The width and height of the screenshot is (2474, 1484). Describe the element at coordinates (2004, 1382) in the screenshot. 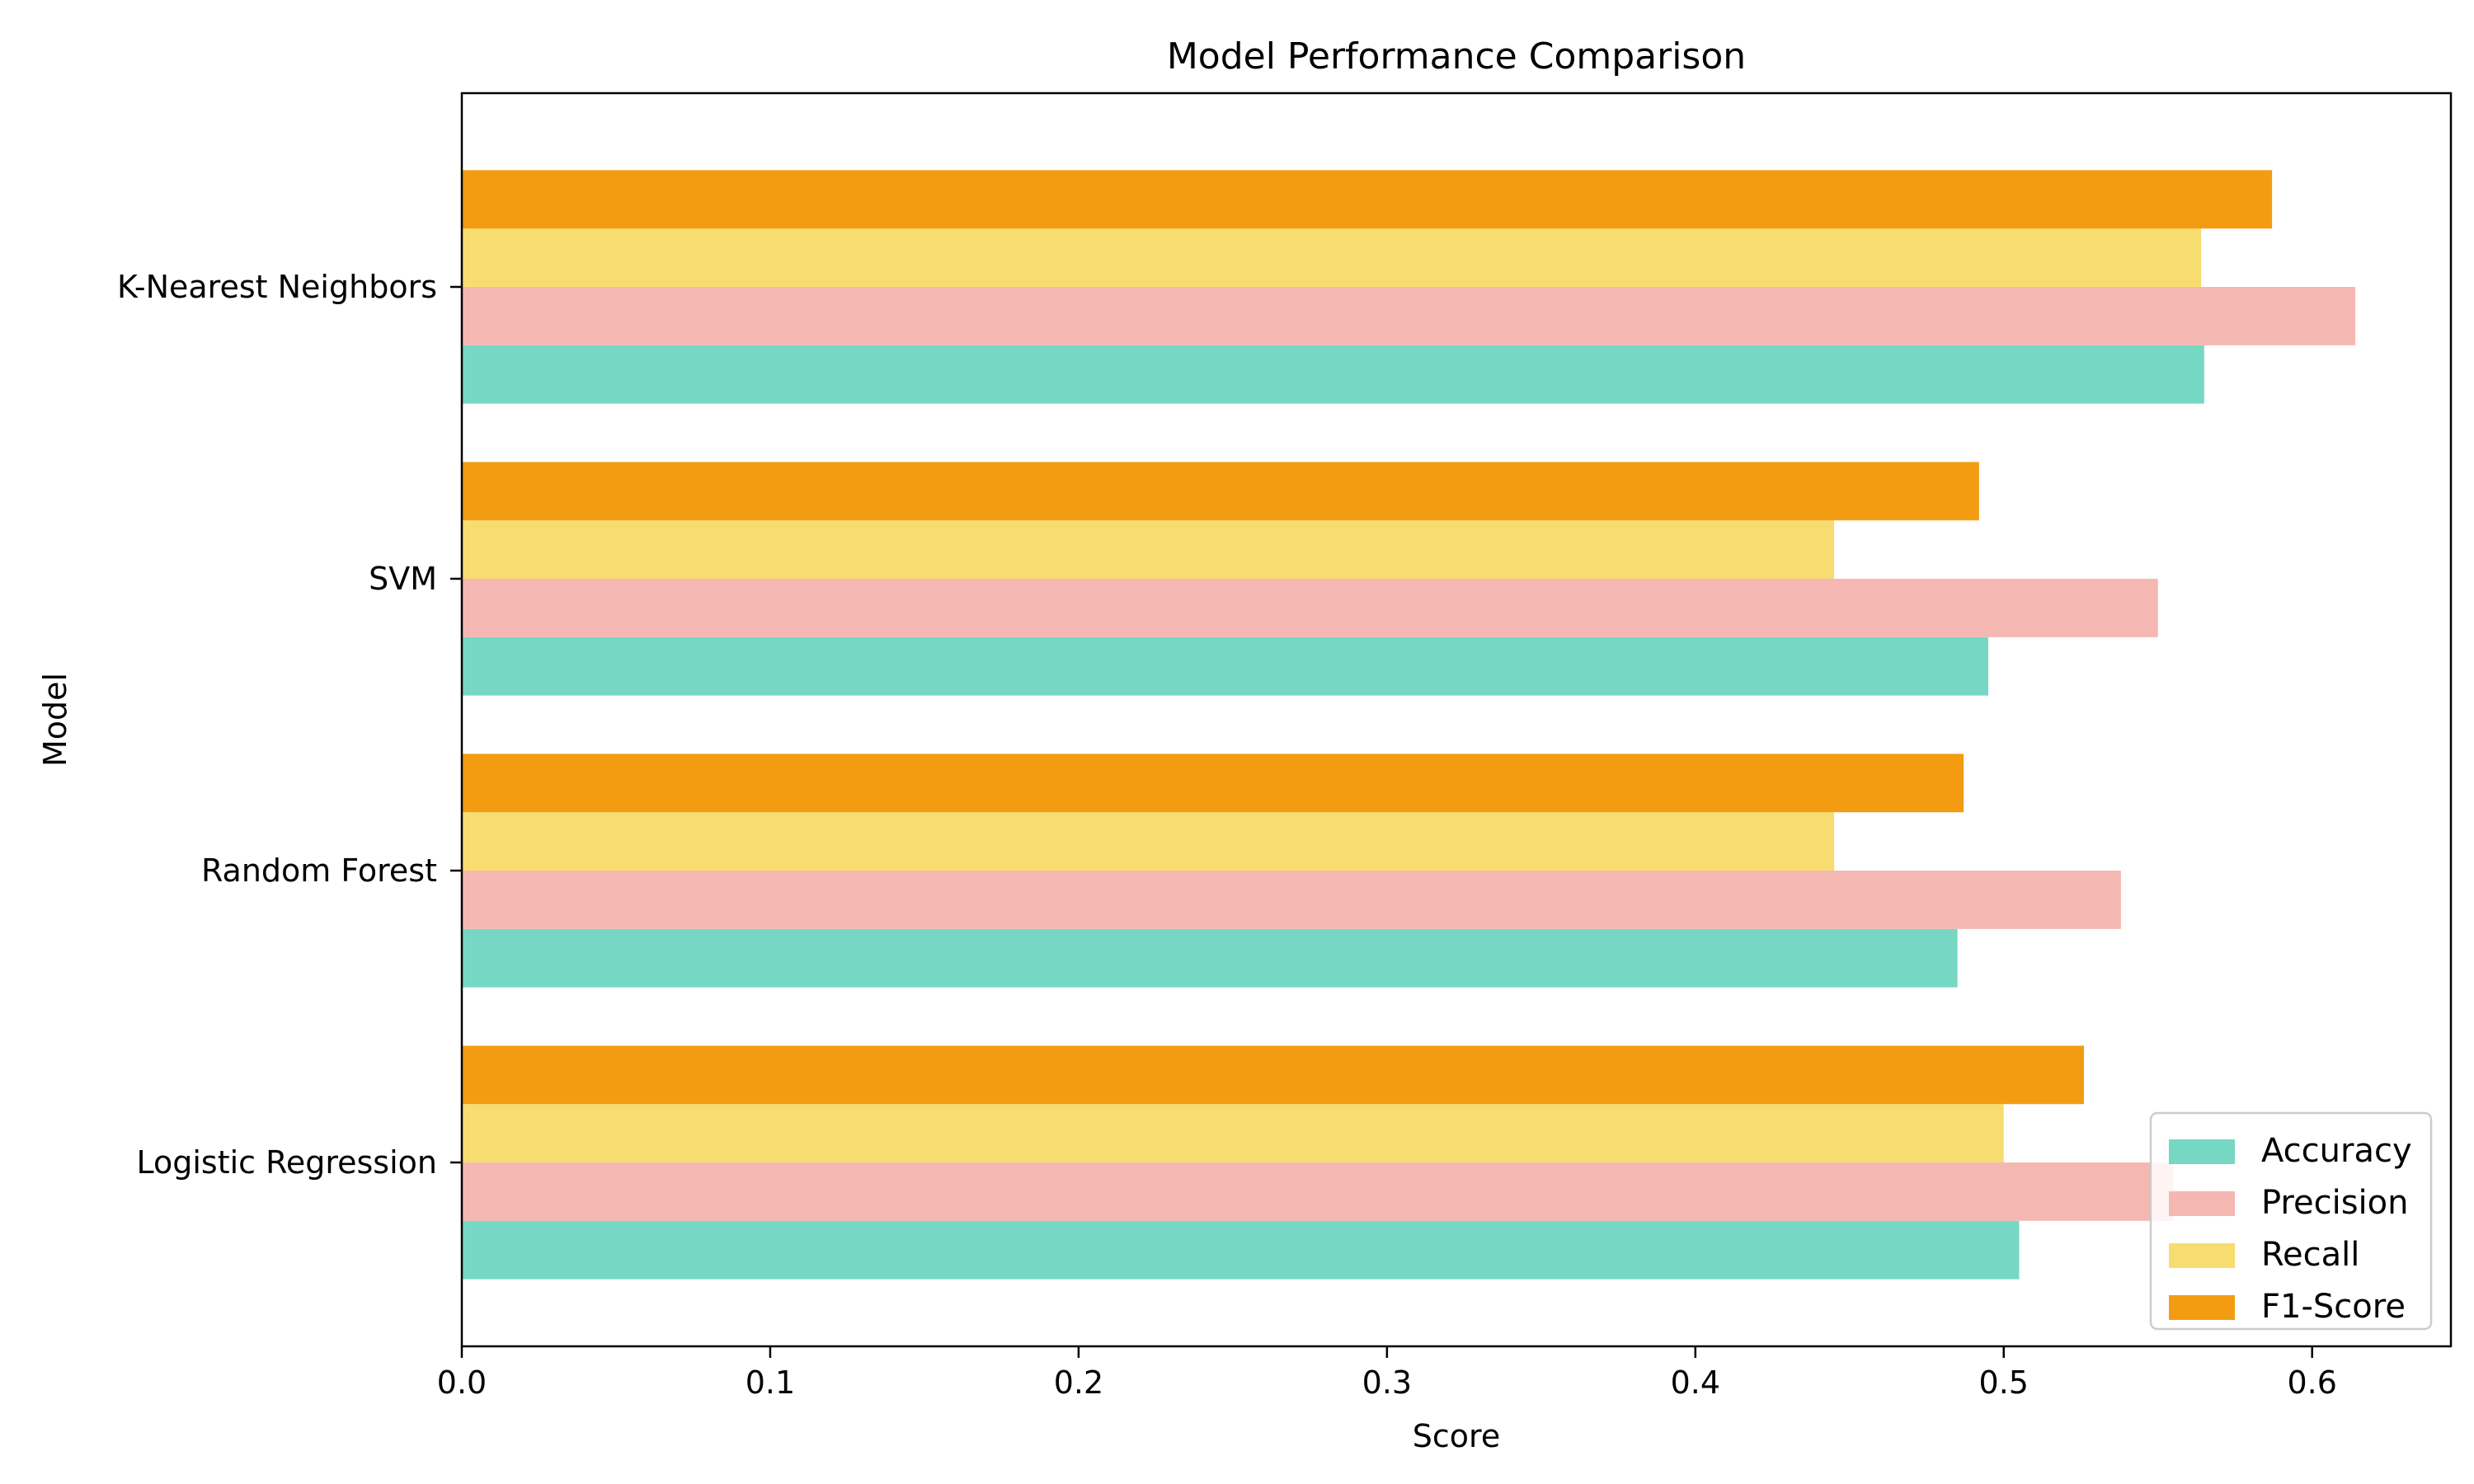

I see `x-tick-label: 0.5` at that location.